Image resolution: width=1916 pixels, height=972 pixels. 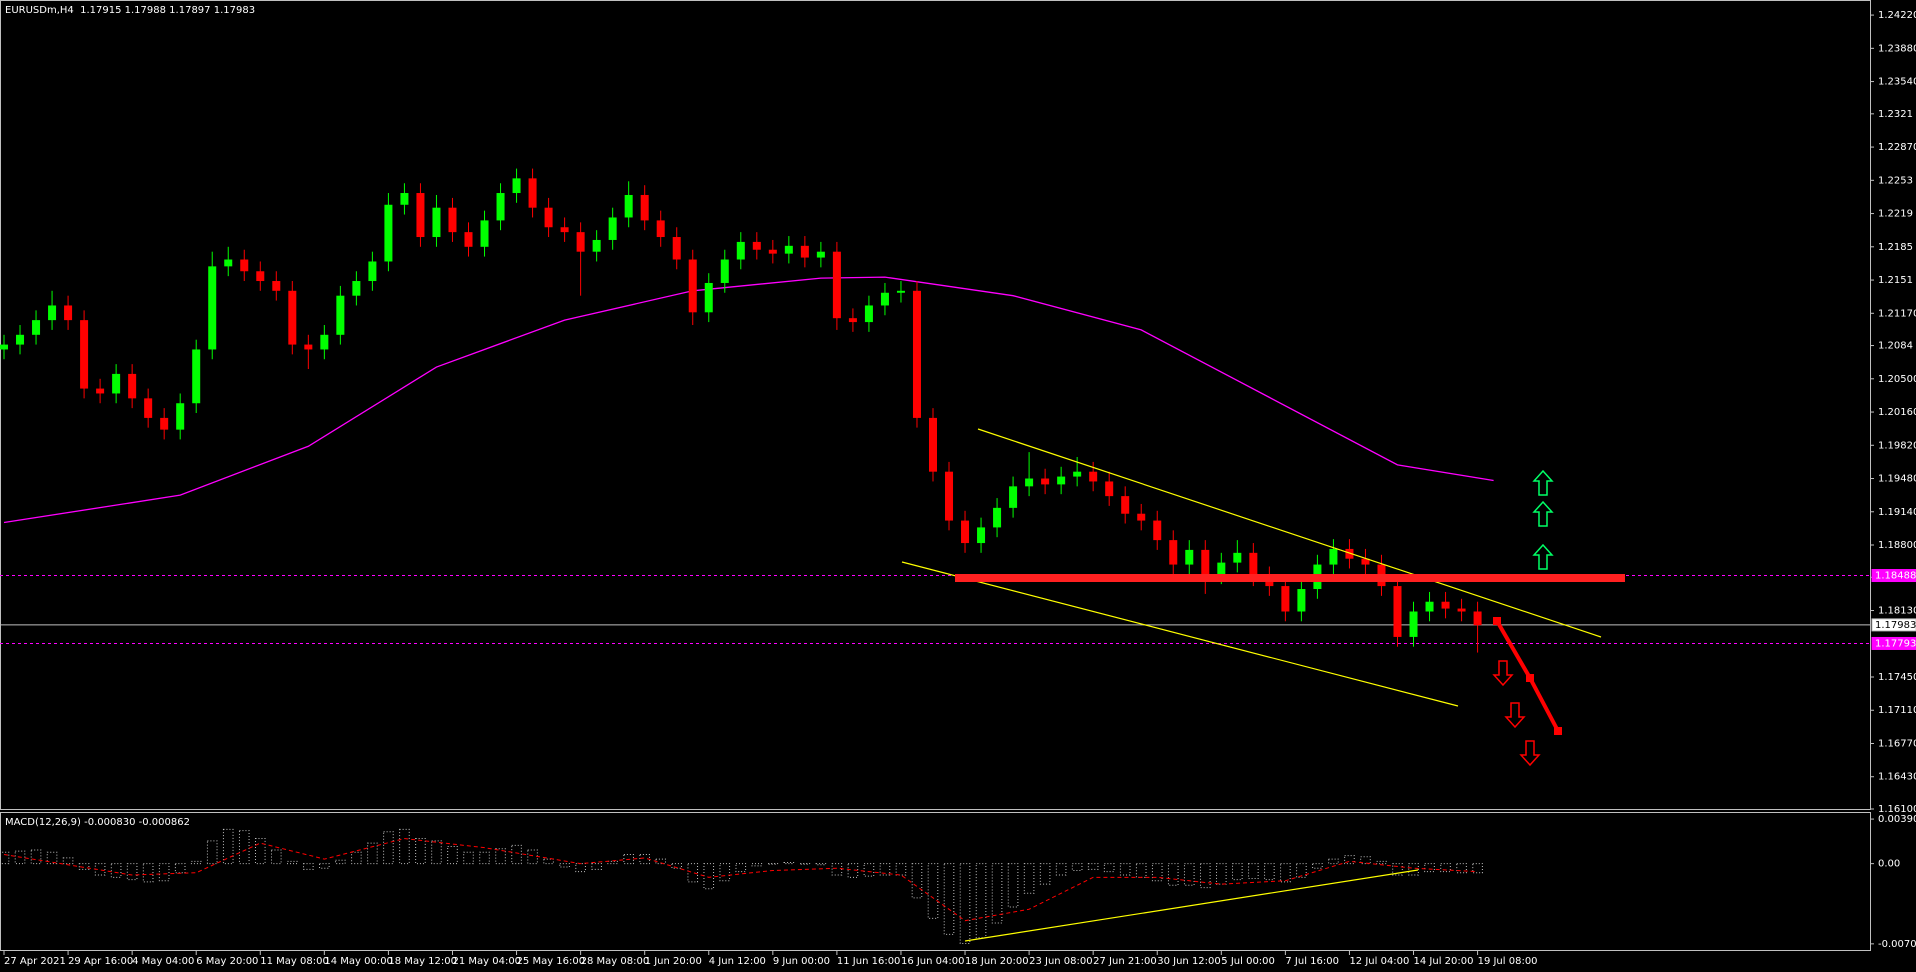 What do you see at coordinates (1289, 533) in the screenshot?
I see `trendline-upper` at bounding box center [1289, 533].